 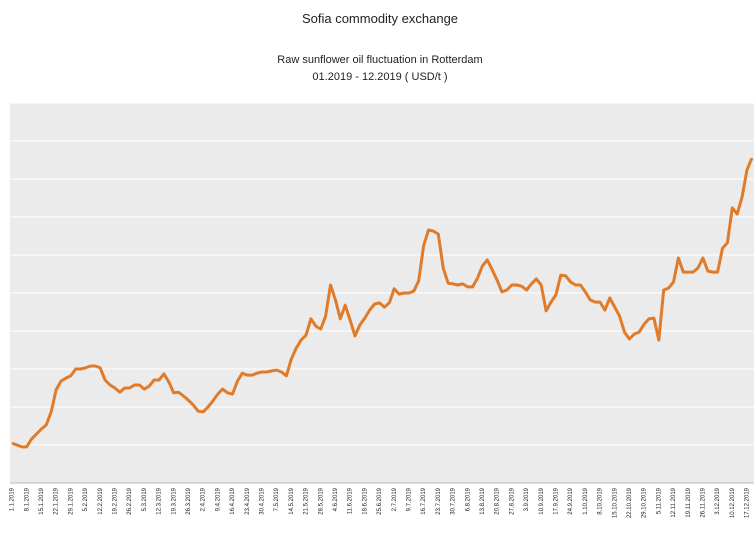 I want to click on x-tick-label: 28.5.2019, so click(x=321, y=500).